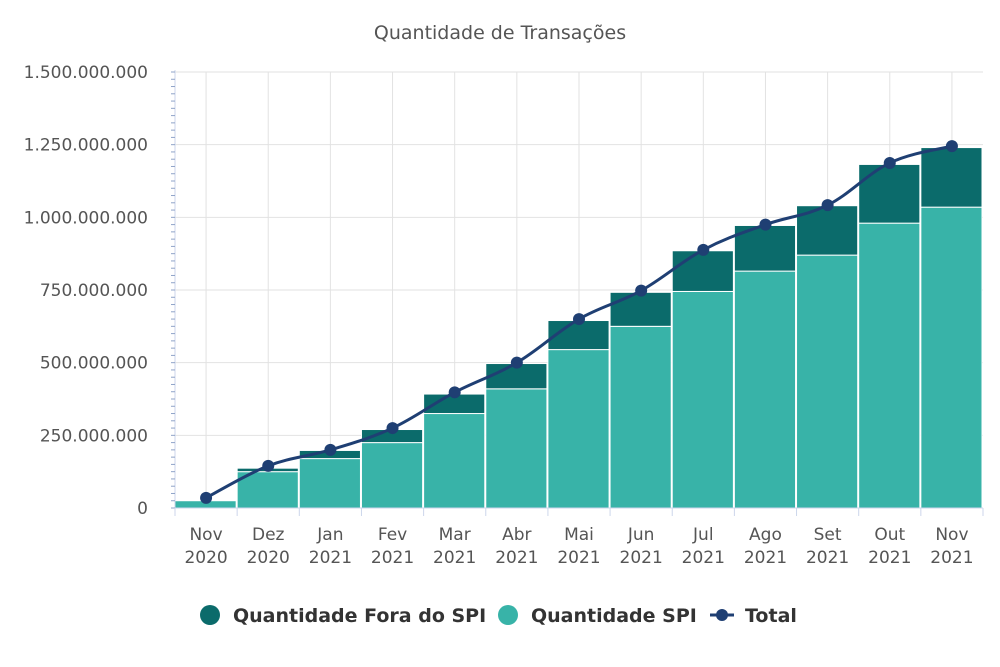 The image size is (1000, 667). What do you see at coordinates (392, 535) in the screenshot?
I see `x-tick-label-month: Fev` at bounding box center [392, 535].